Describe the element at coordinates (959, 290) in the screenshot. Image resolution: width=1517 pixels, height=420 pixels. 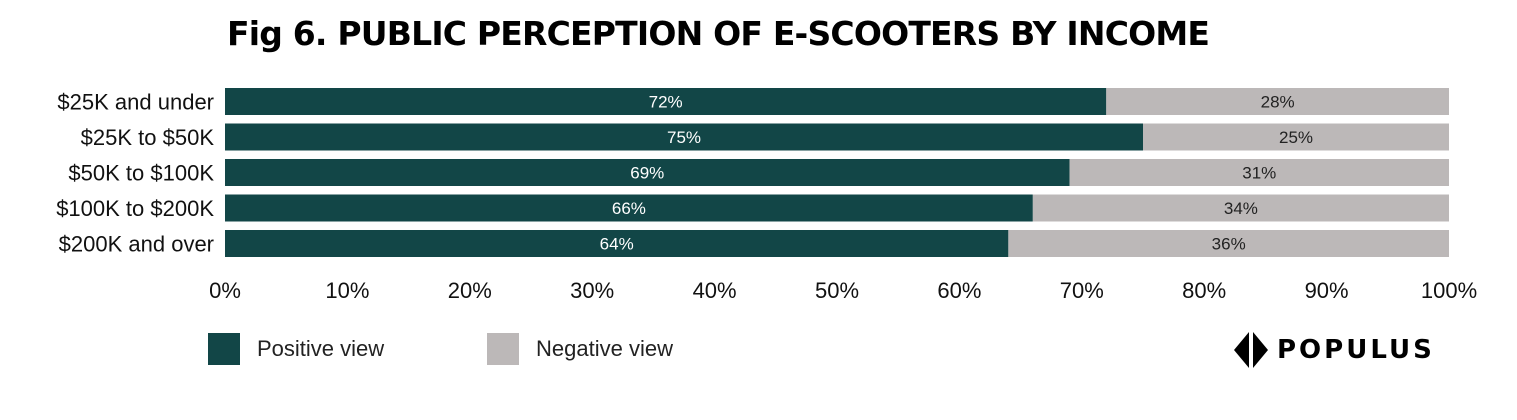
I see `x-tick-label: 60%` at that location.